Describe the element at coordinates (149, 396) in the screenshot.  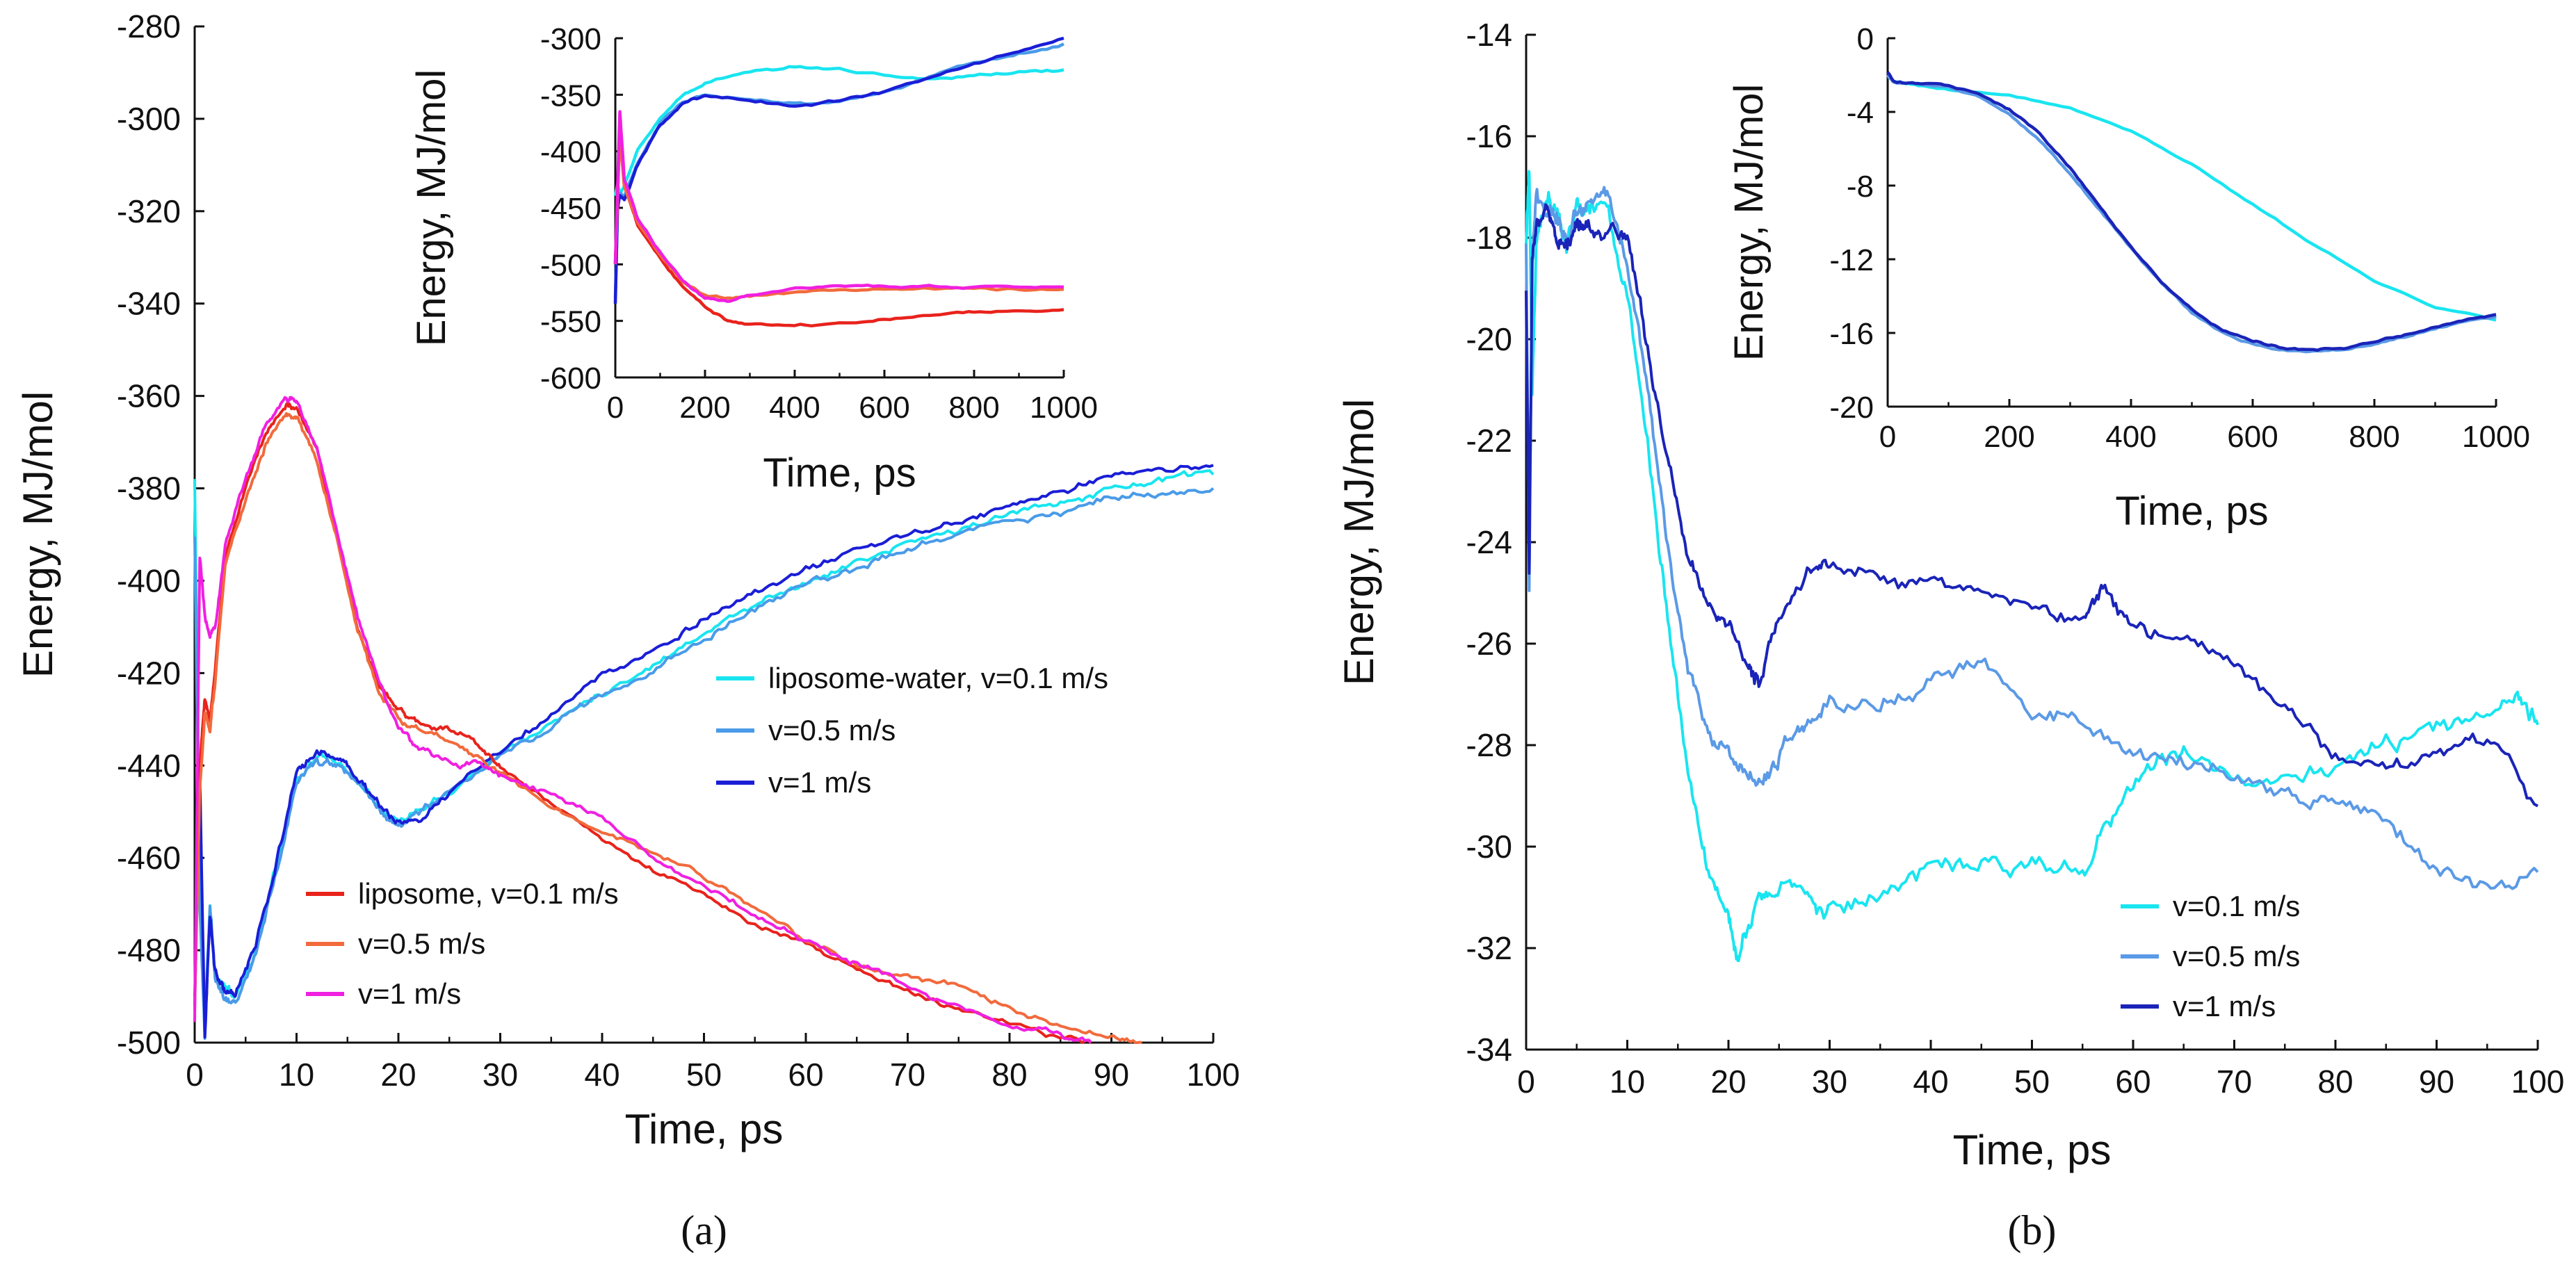
I see `y-tick-label: -360` at that location.